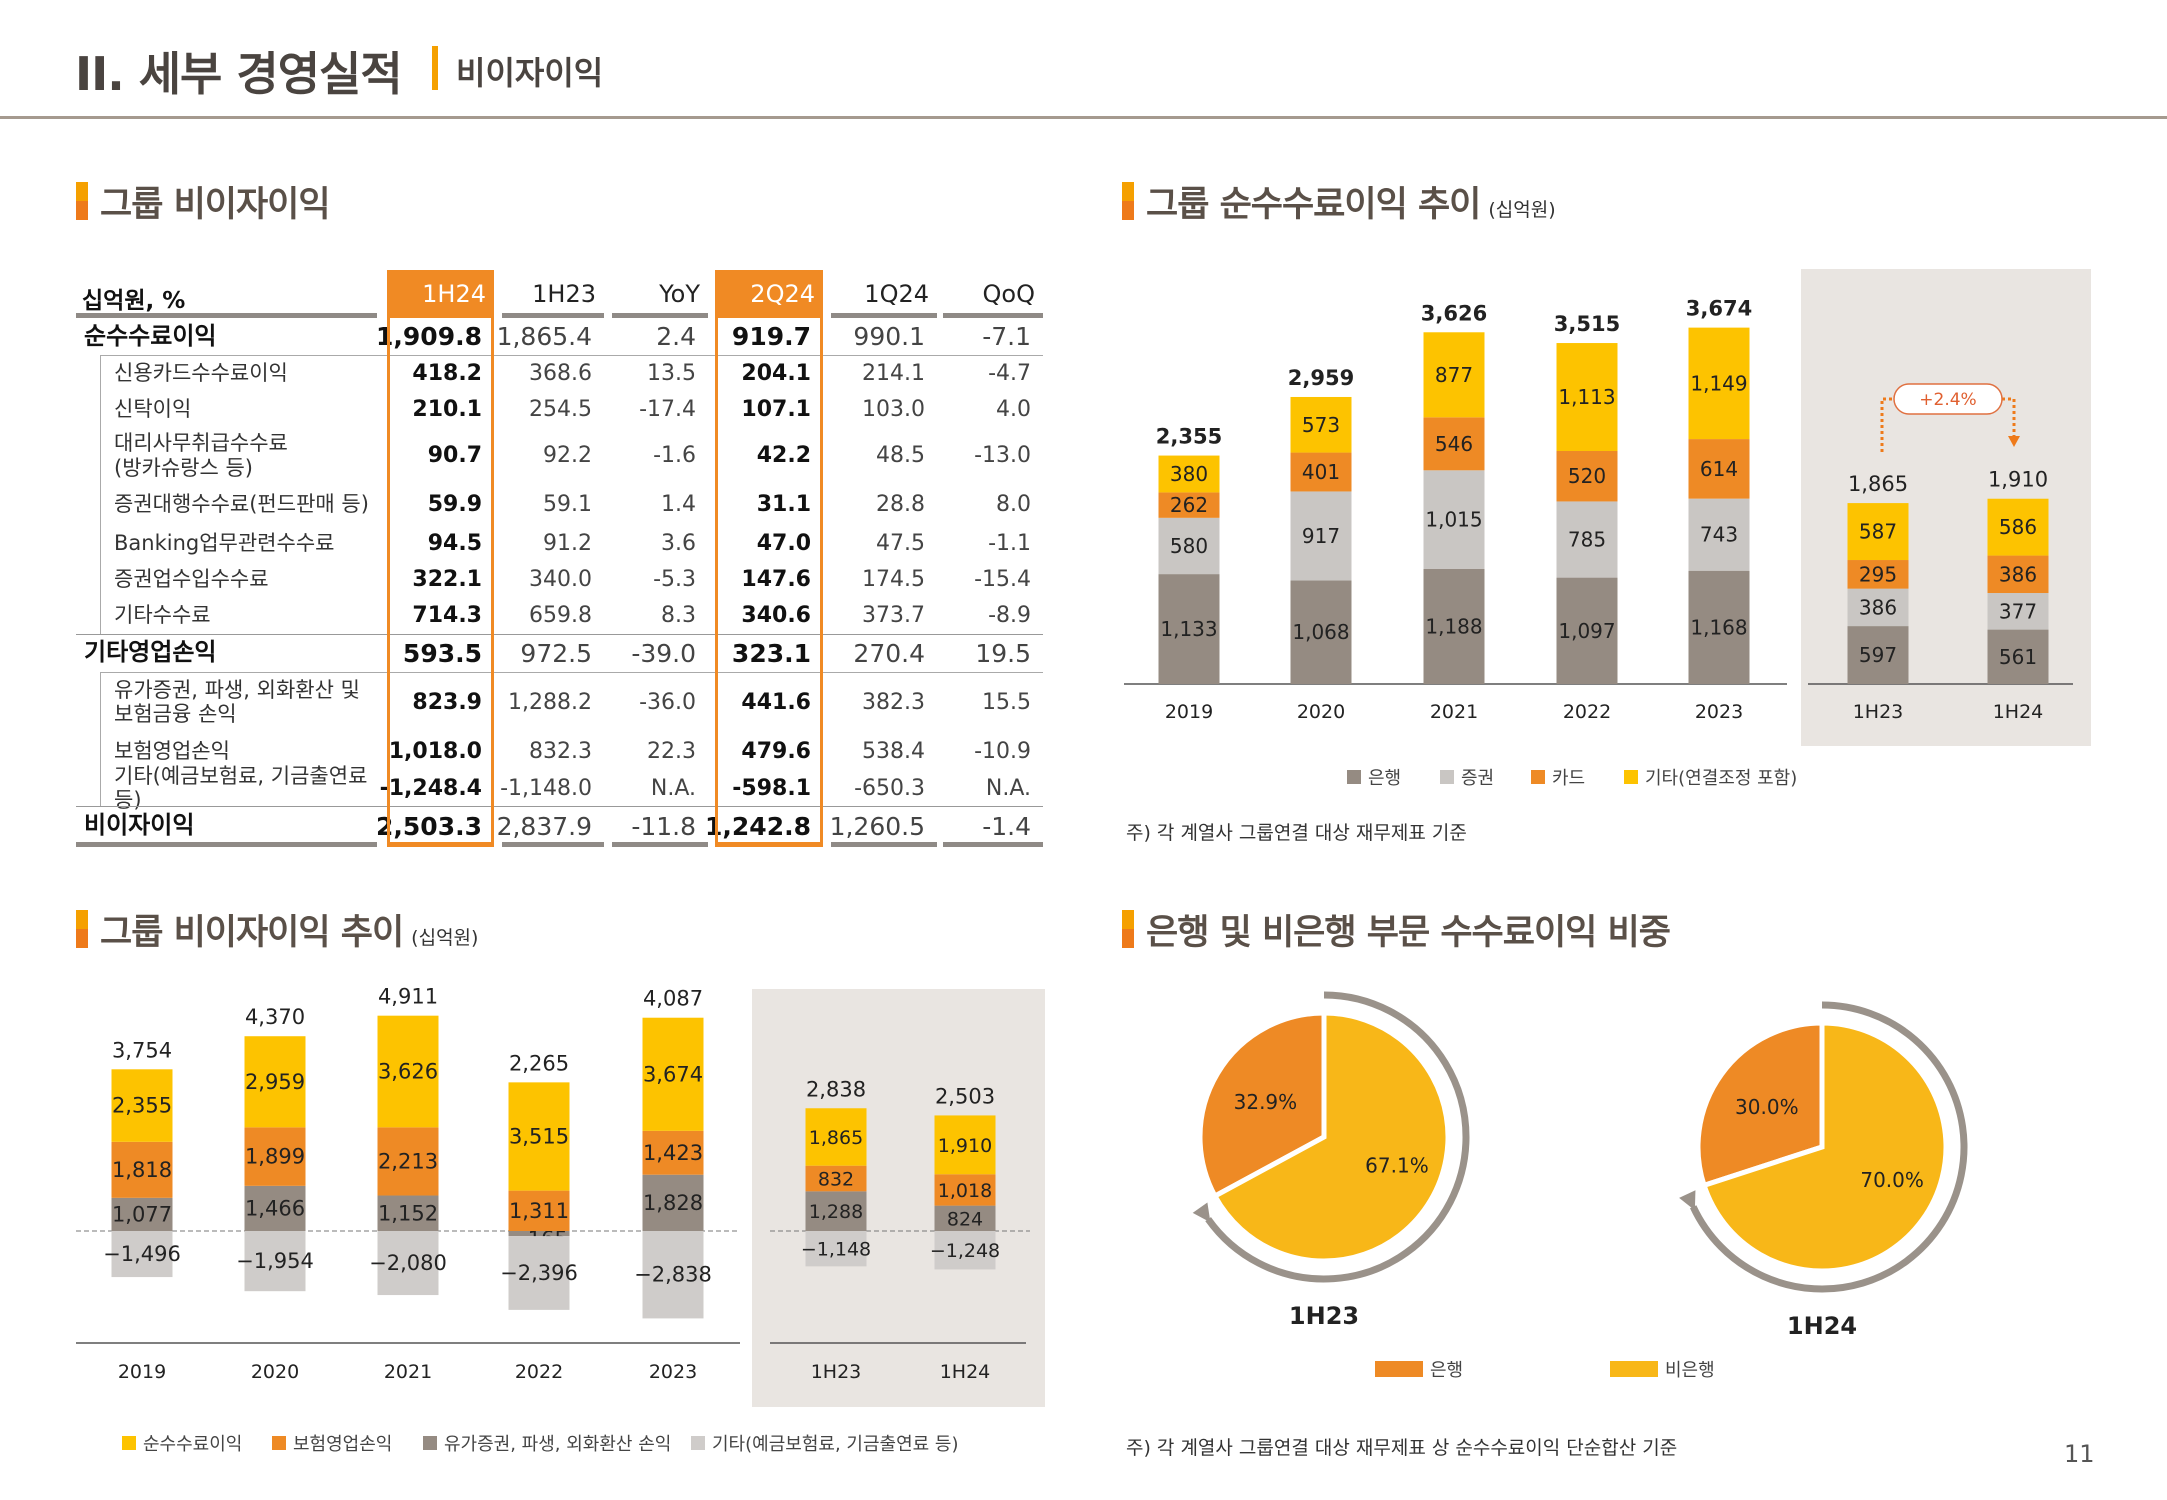  I want to click on share-chart-note: 주) 각 계열사 그룹연결 대상 재무제표 상 순수수료이익 단순합산 기준, so click(1402, 1448).